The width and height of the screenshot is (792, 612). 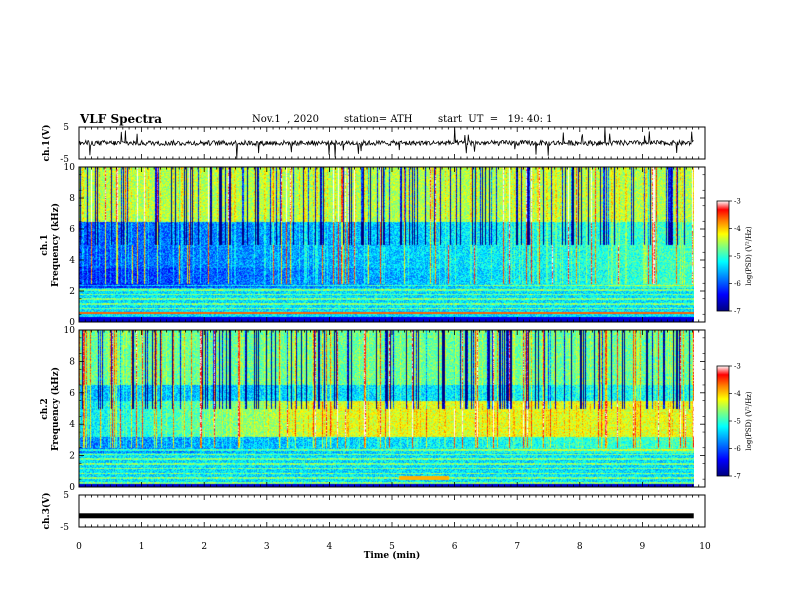 What do you see at coordinates (386, 516) in the screenshot?
I see `ch3-waveform-line` at bounding box center [386, 516].